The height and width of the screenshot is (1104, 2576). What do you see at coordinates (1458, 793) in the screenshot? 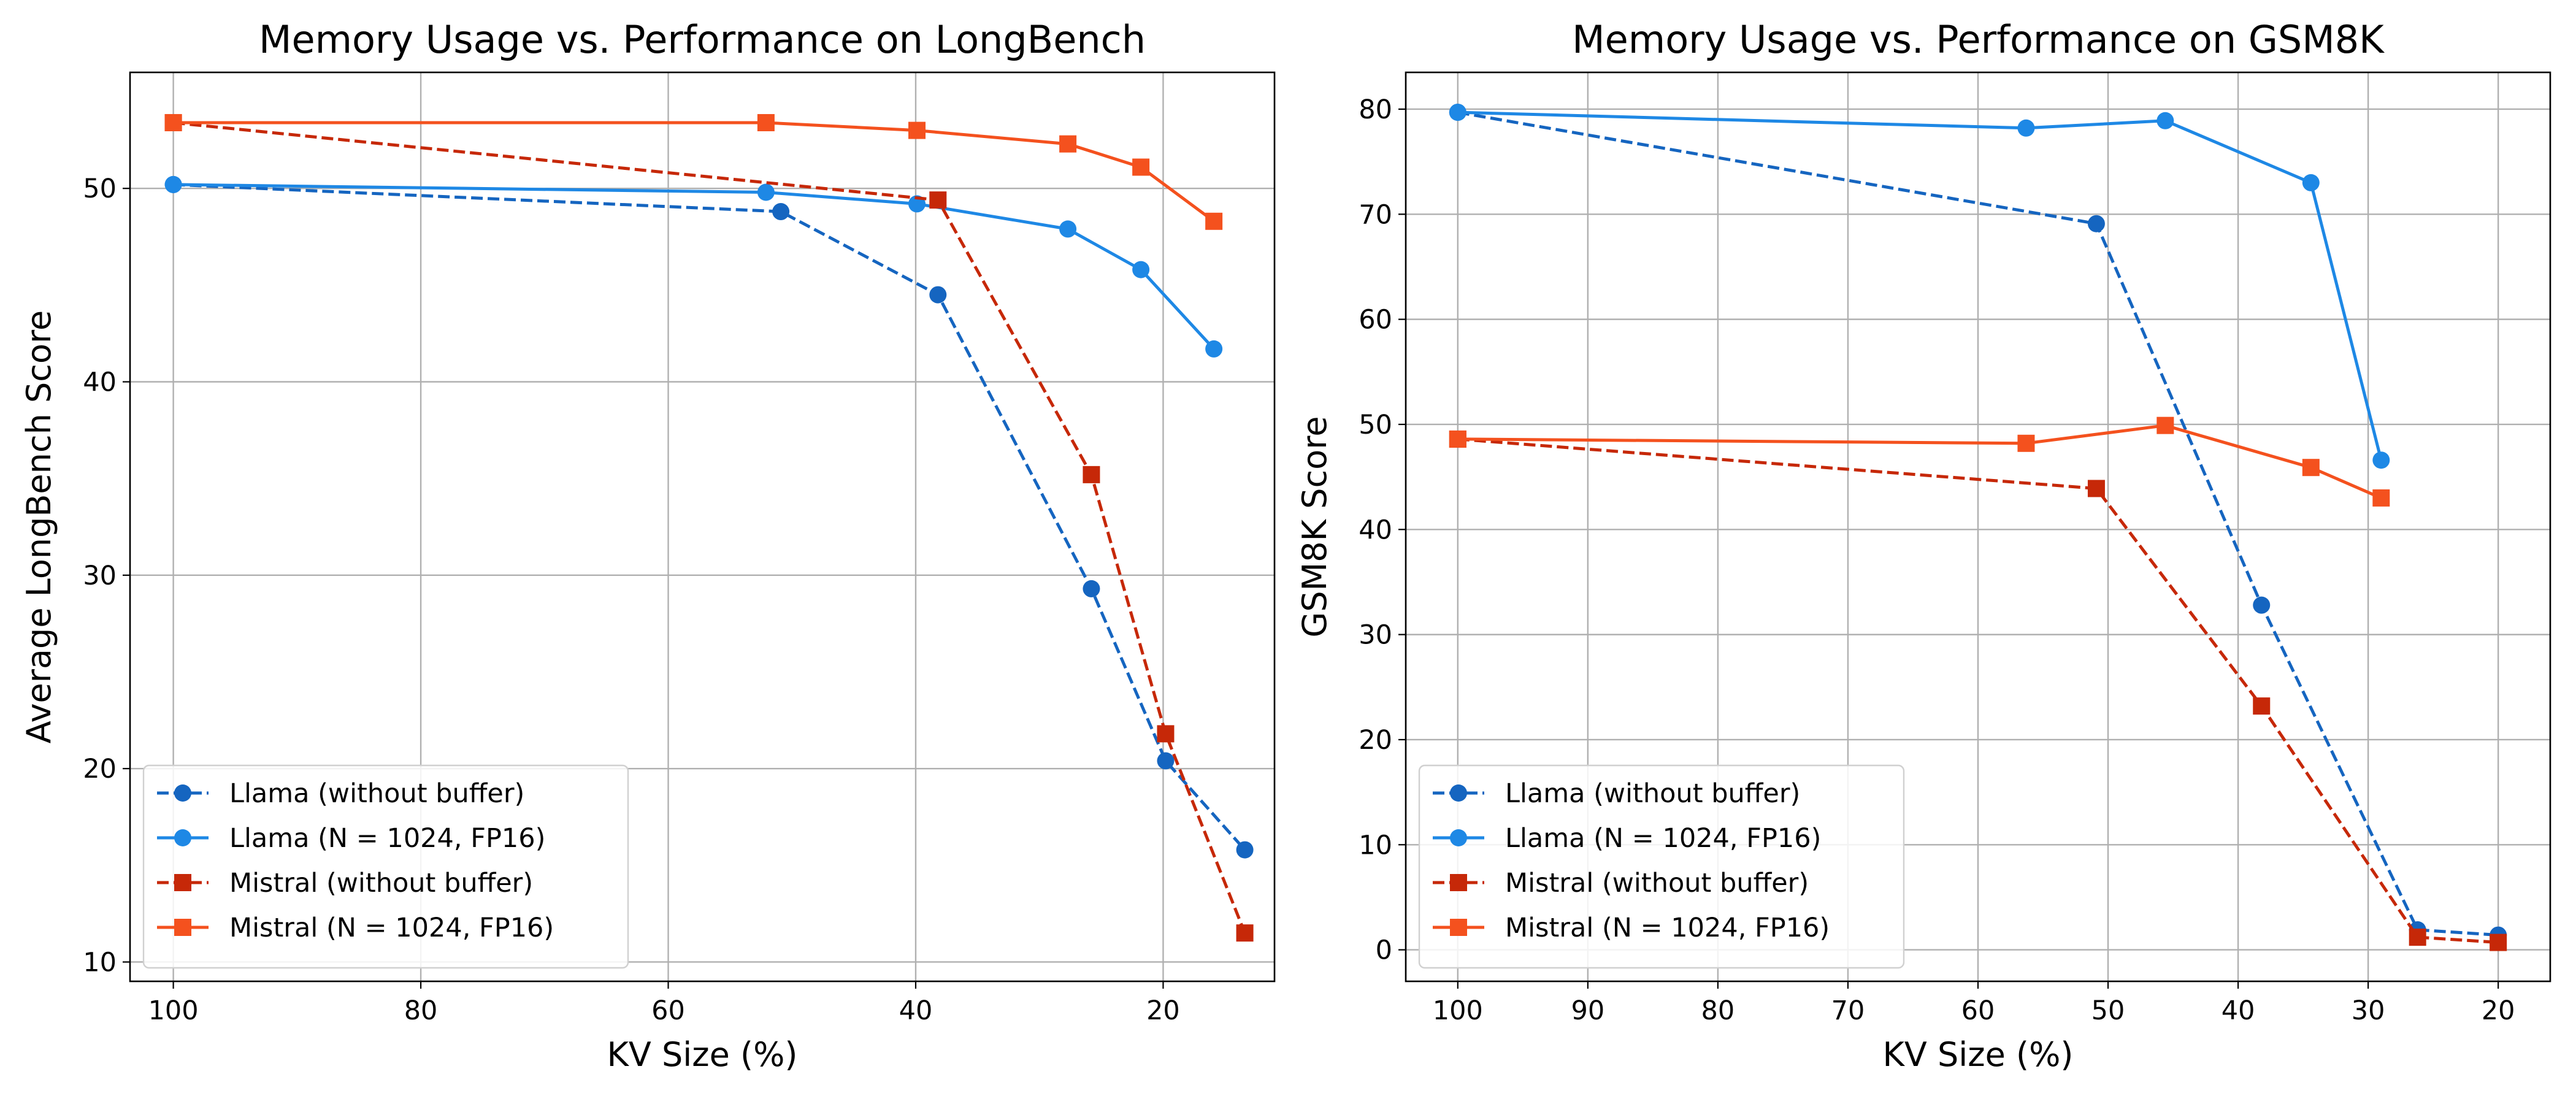
I see `gsm8k-legend-llama-without-buffer-marker` at bounding box center [1458, 793].